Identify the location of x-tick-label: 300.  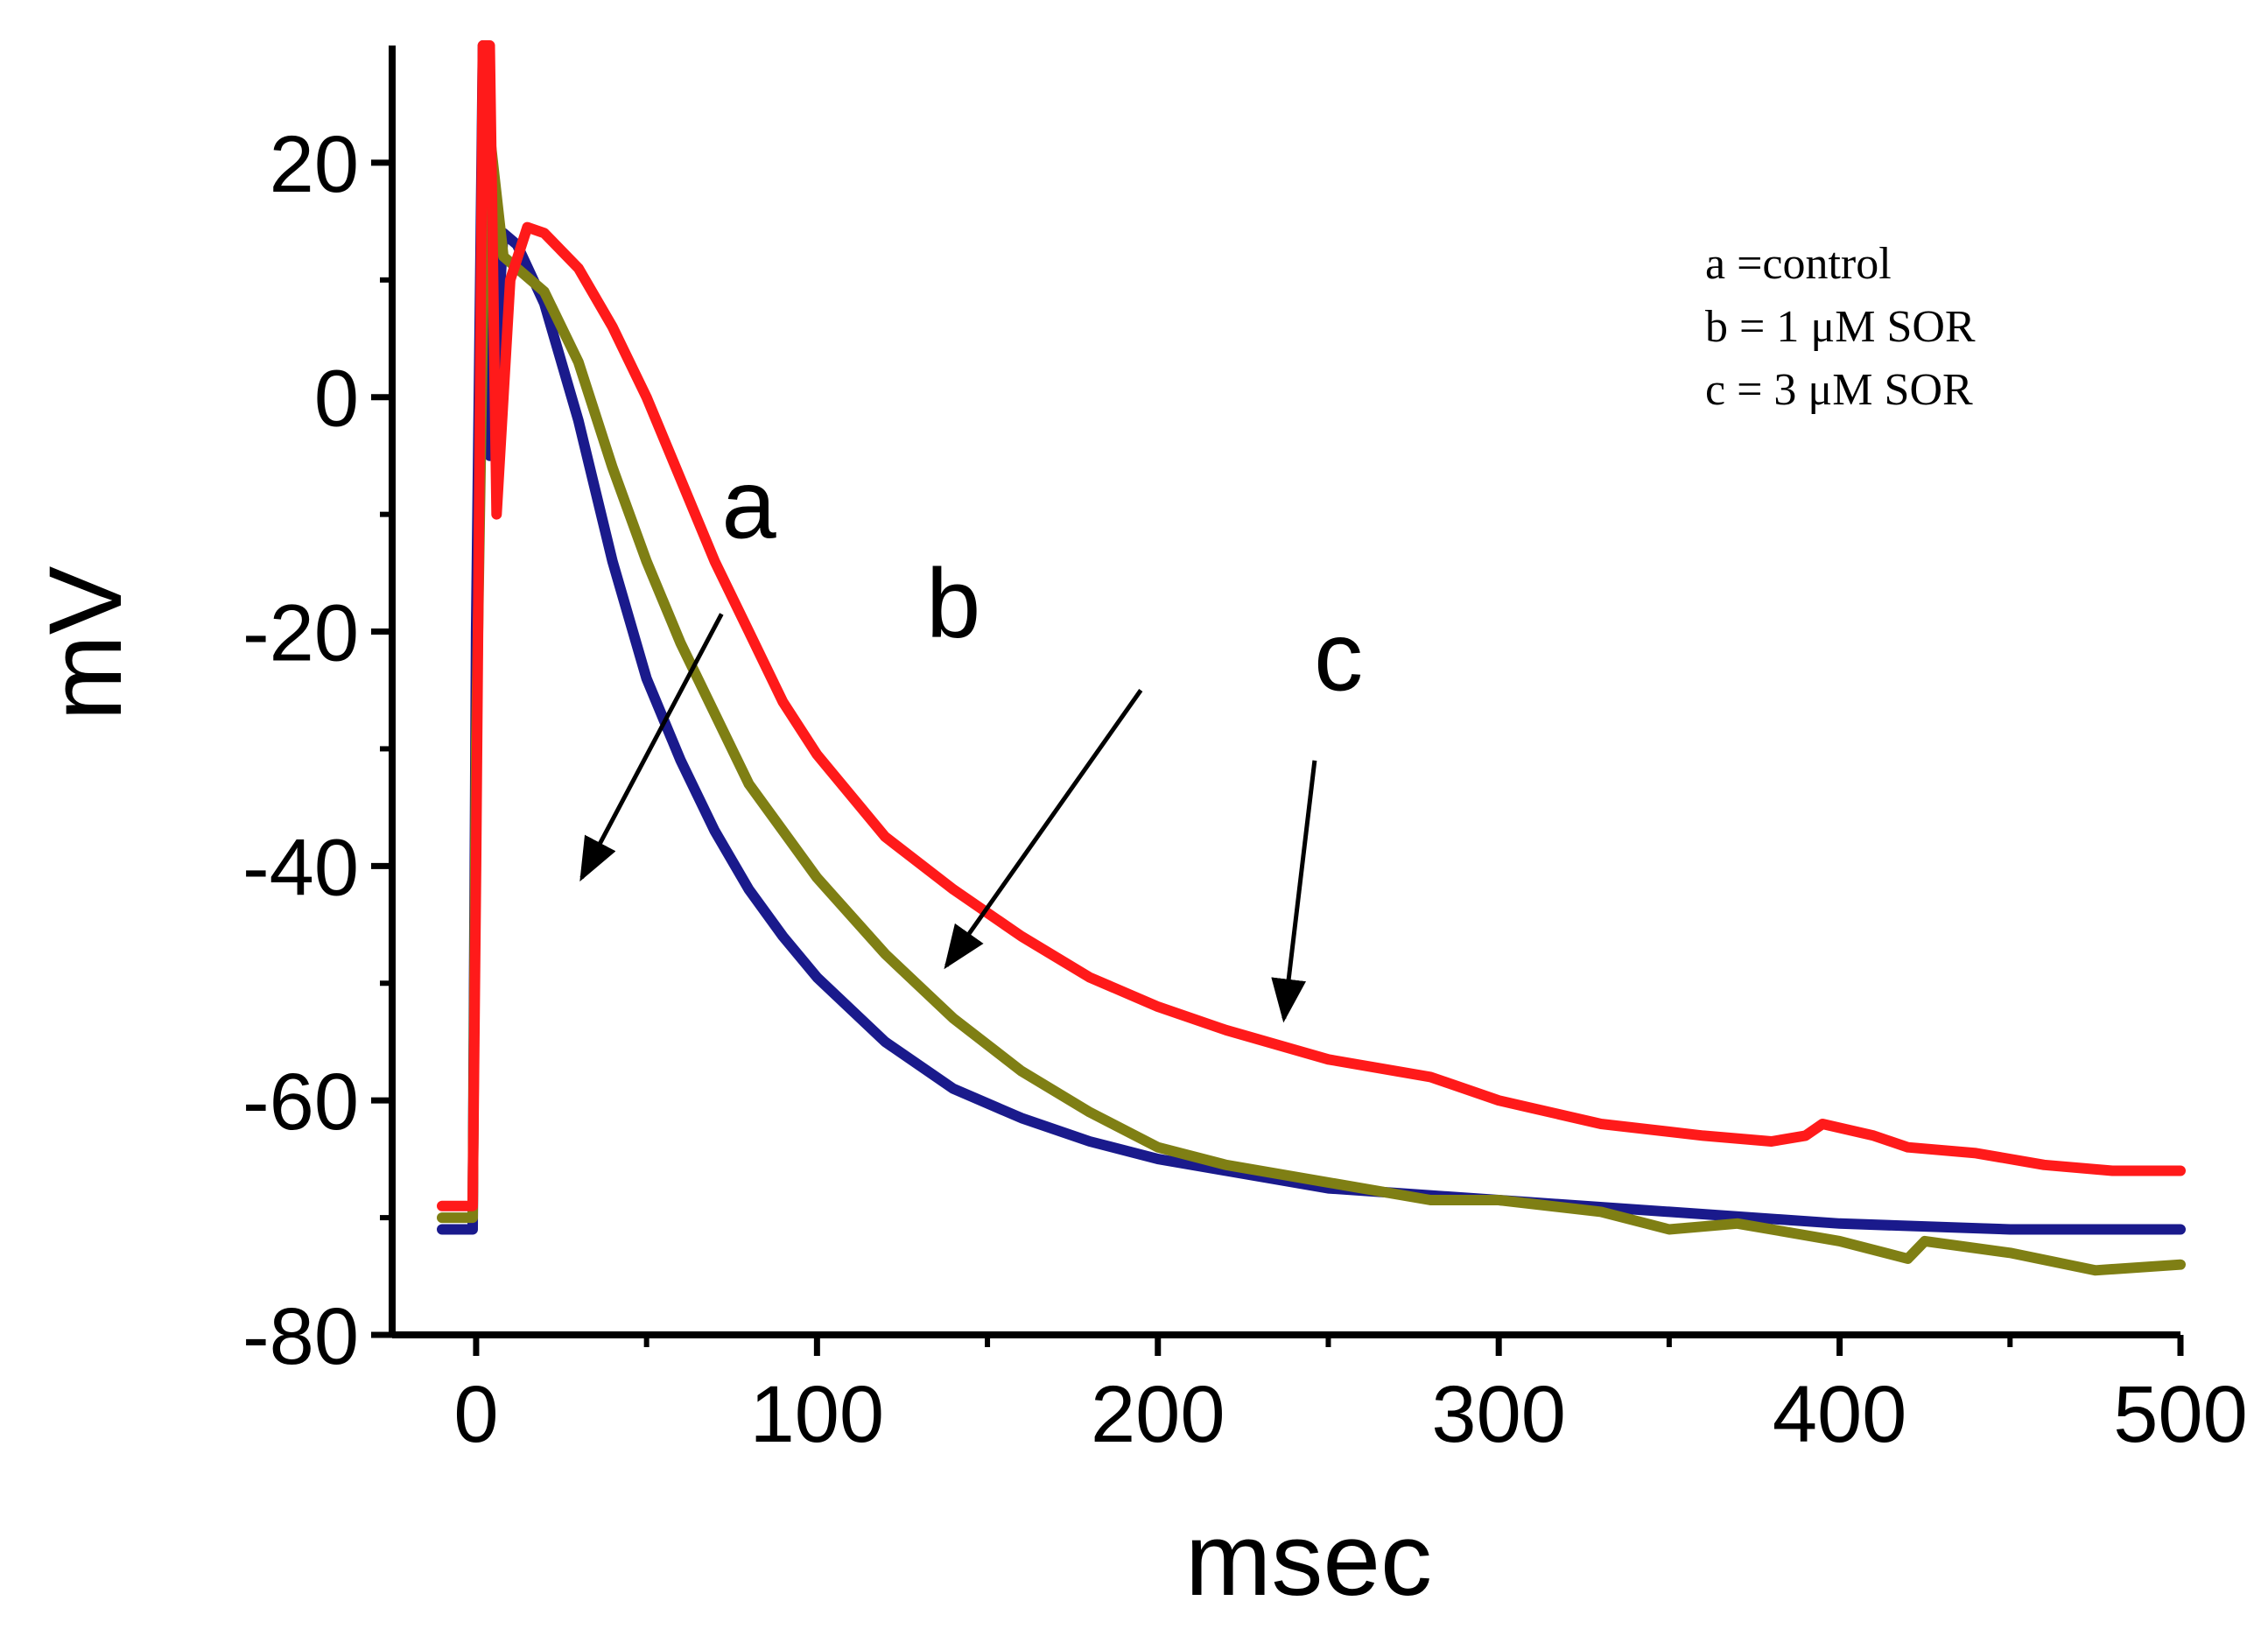
(1498, 1414).